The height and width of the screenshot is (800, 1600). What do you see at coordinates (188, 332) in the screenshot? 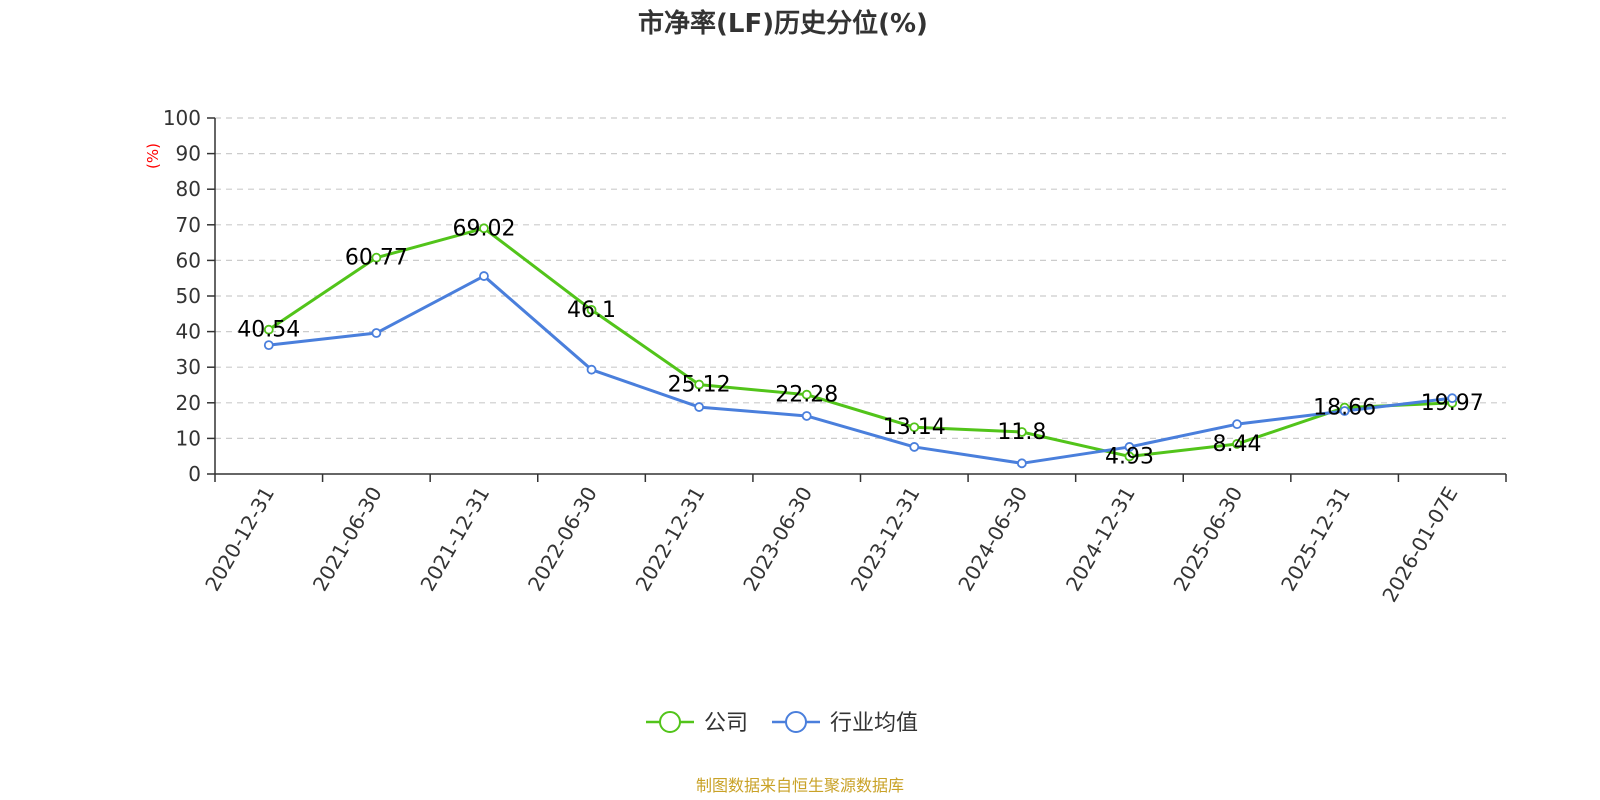
I see `y-tick-label: 40` at bounding box center [188, 332].